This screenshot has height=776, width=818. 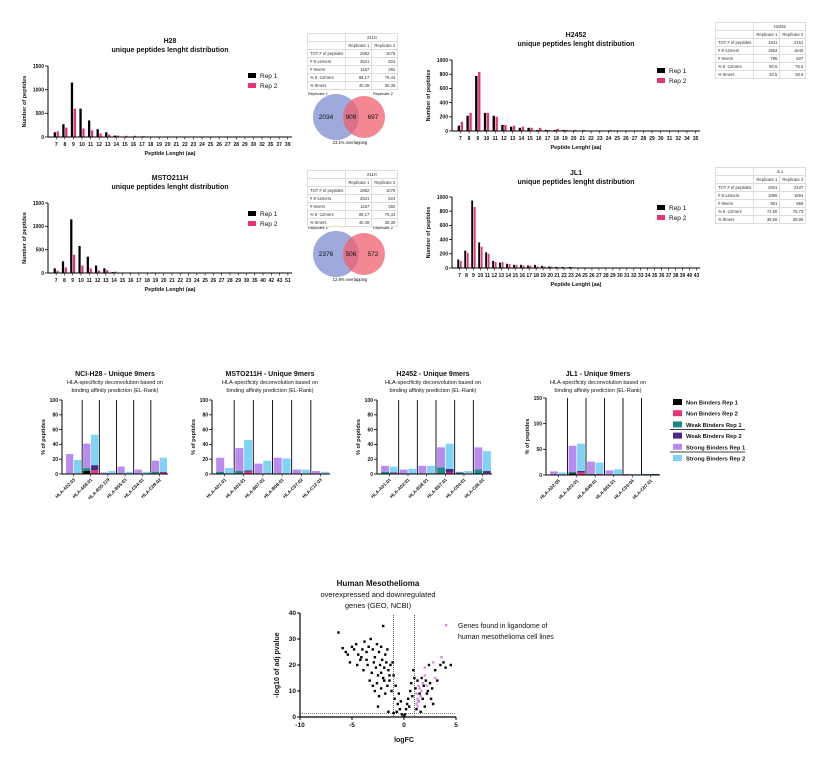 I want to click on x-tick-label: 12, so click(x=98, y=281).